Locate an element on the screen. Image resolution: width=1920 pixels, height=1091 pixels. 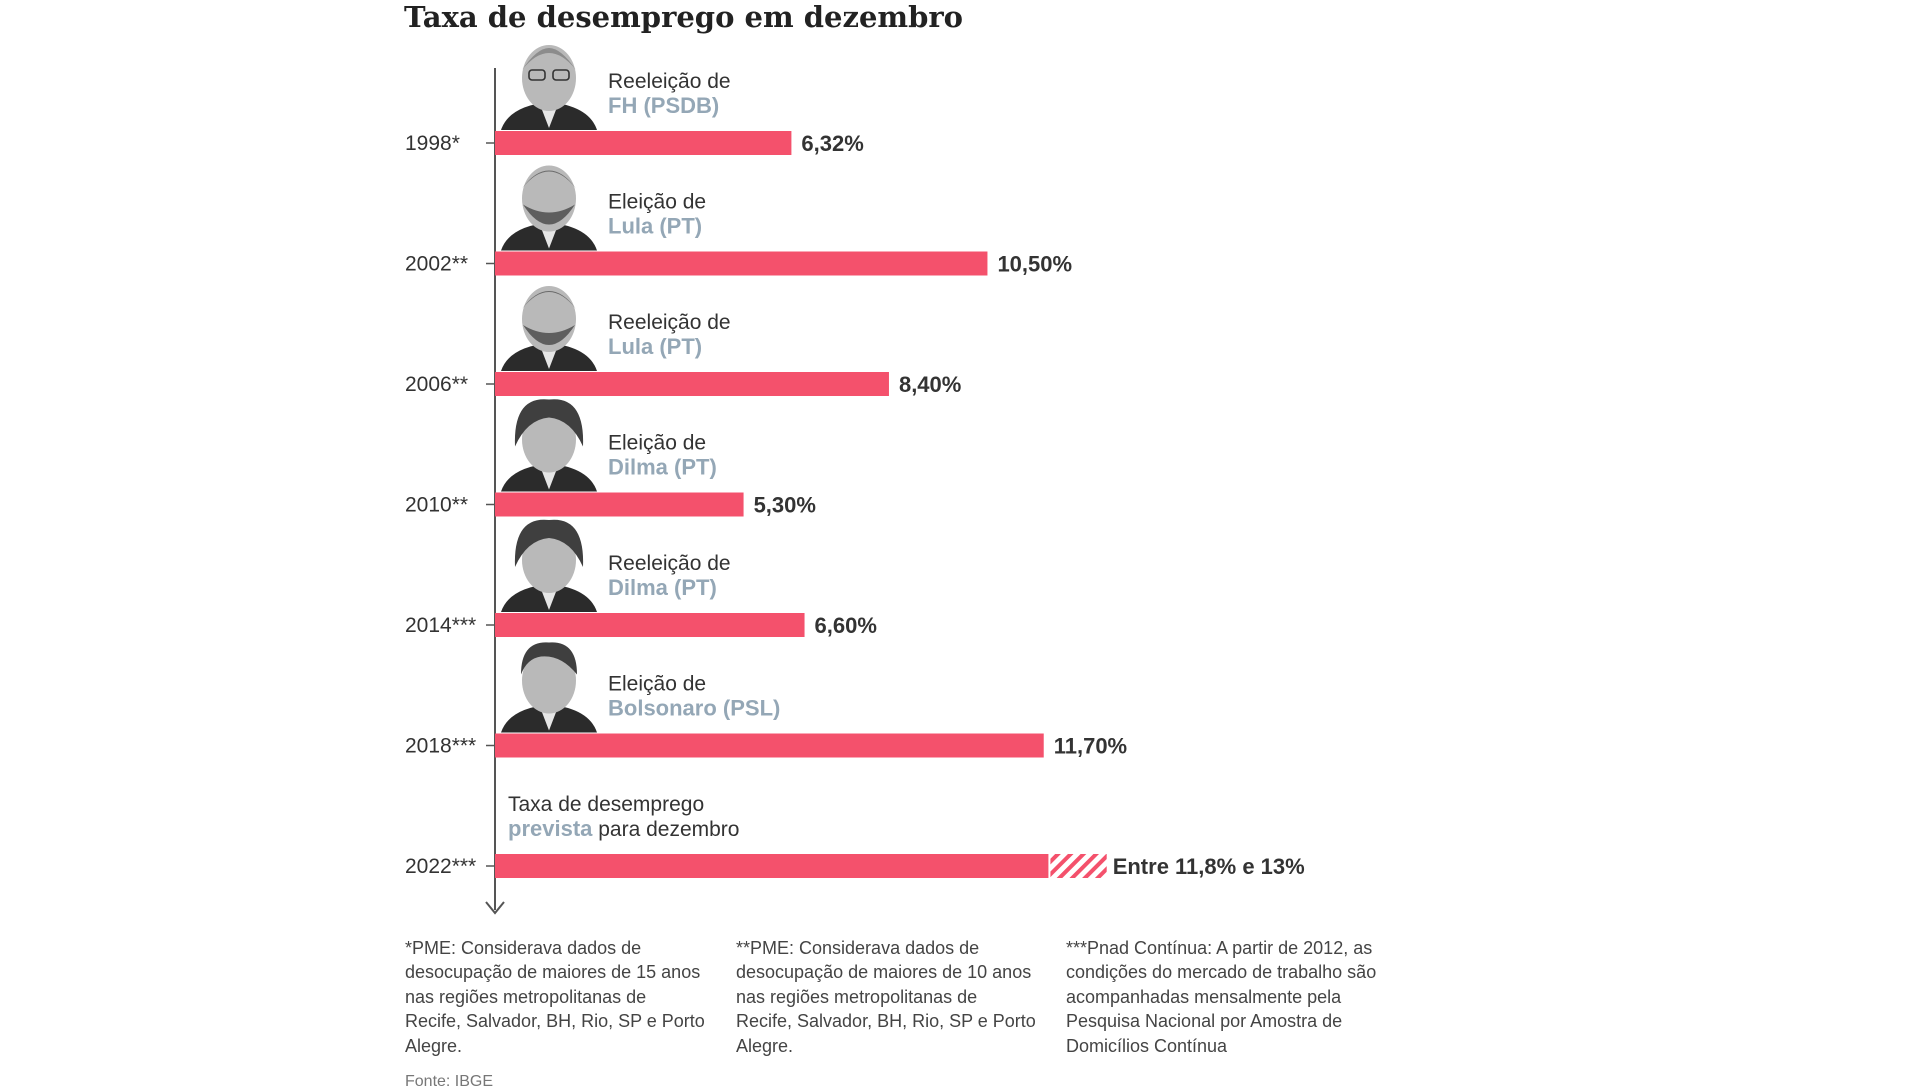
y-tick-label: 2022*** is located at coordinates (440, 866).